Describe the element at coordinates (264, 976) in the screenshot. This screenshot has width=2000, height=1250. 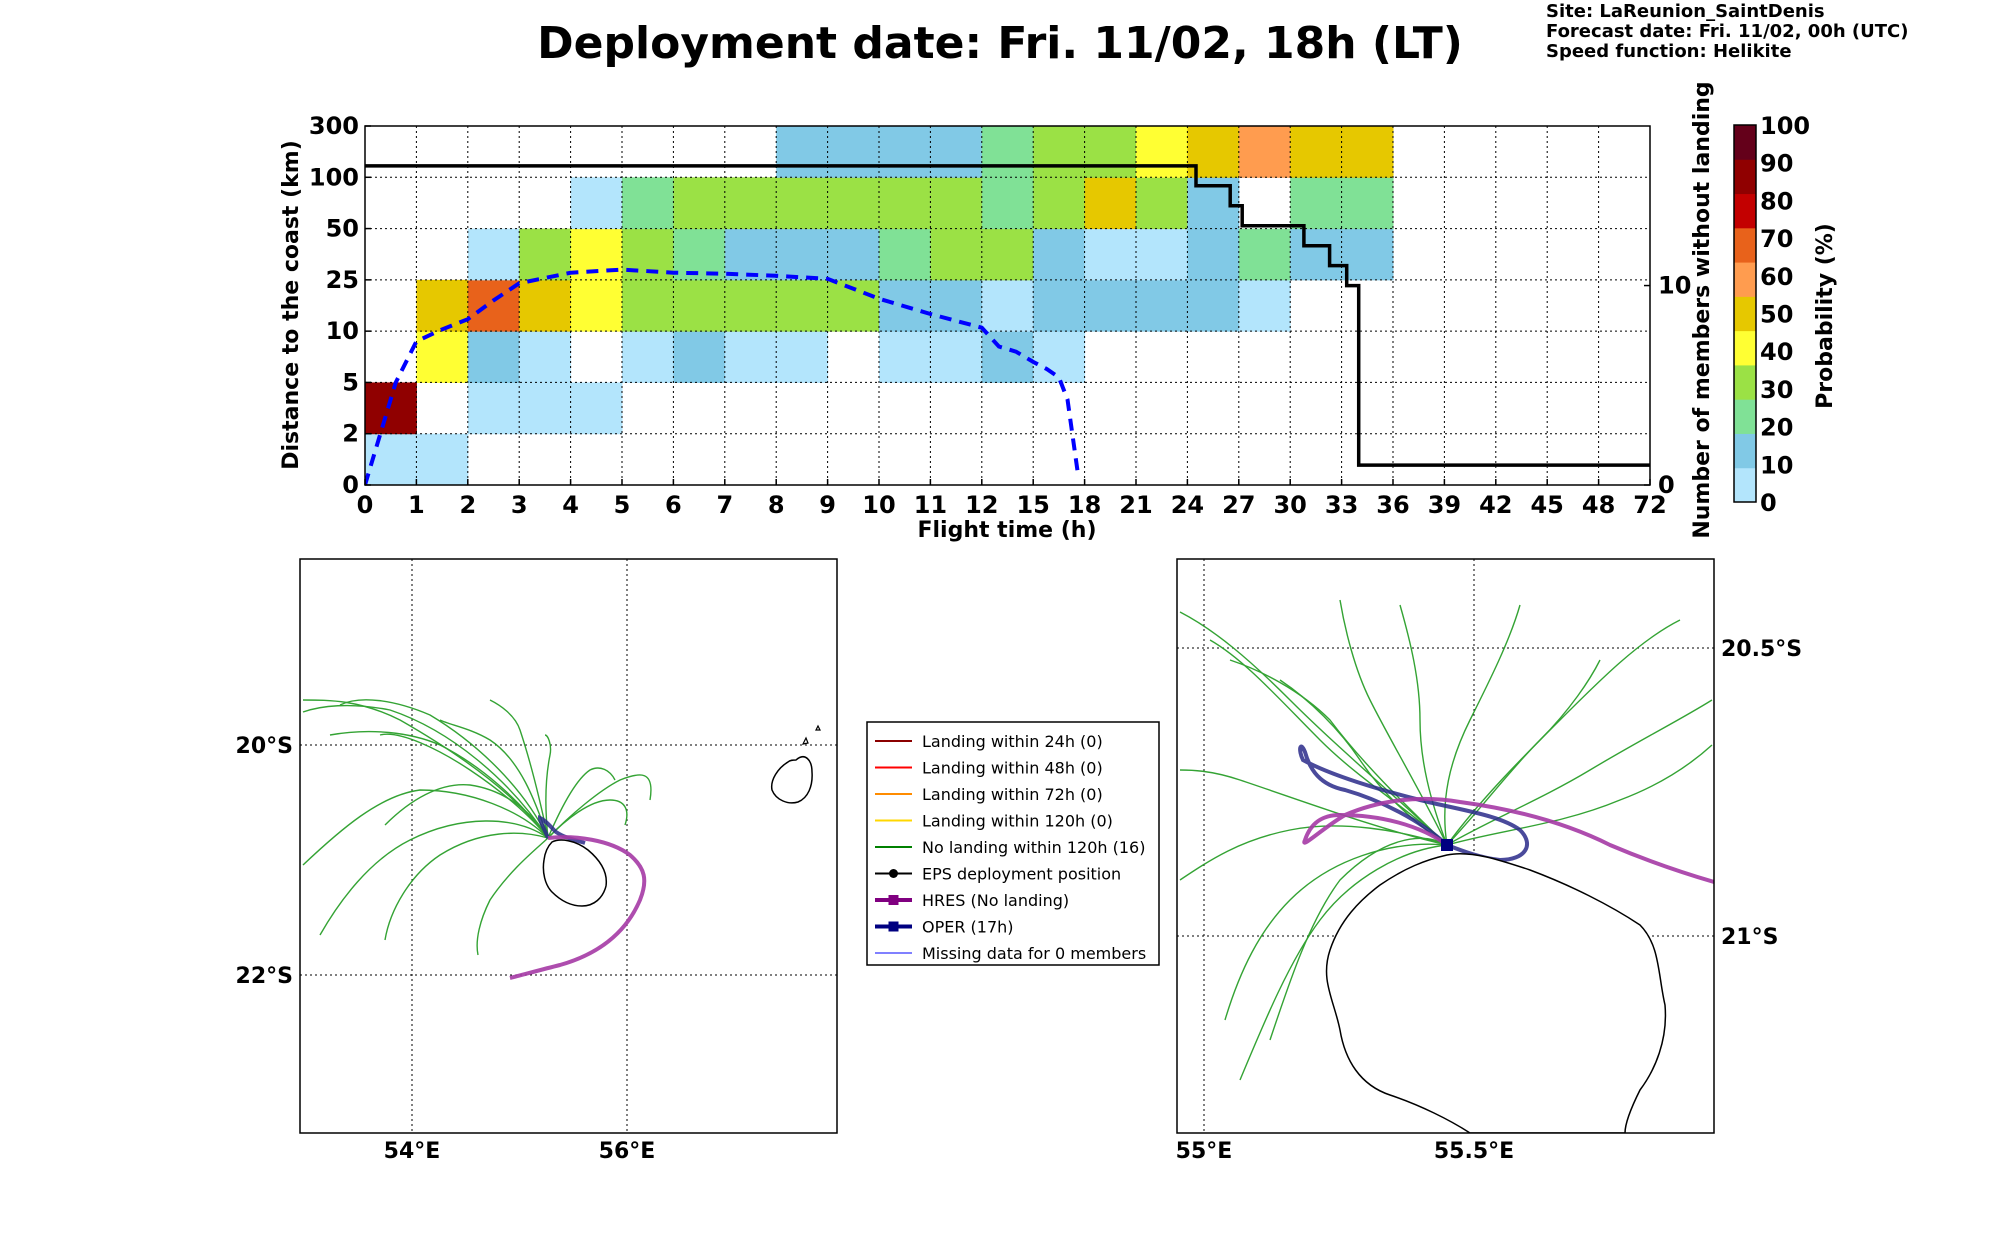
I see `regional-lat-tick-22s: 22°S` at that location.